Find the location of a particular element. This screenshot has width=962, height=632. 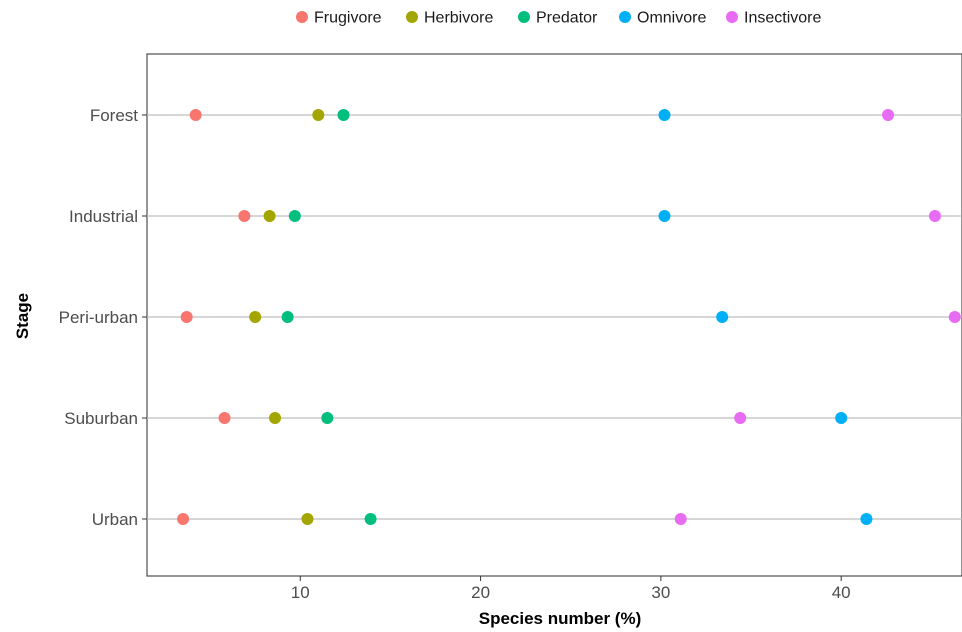

point-frugivore-industrial is located at coordinates (244, 216).